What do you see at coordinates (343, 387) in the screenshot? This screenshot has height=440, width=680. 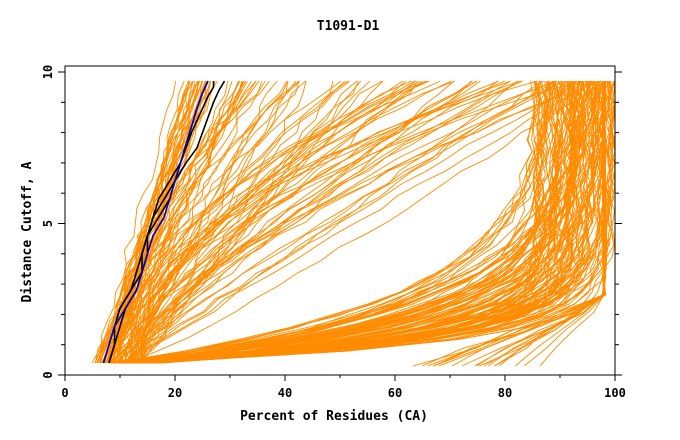 I see `x-axis-ticks: 0 20 40 60 80 100` at bounding box center [343, 387].